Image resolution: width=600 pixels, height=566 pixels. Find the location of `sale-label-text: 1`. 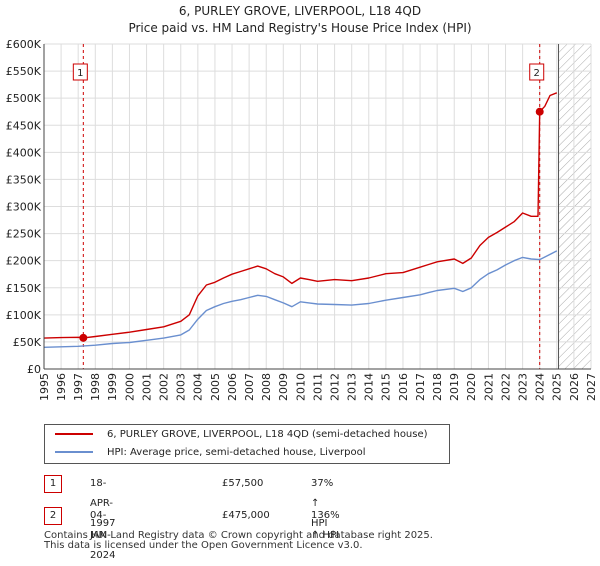

sale-label-text: 1 is located at coordinates (80, 73).